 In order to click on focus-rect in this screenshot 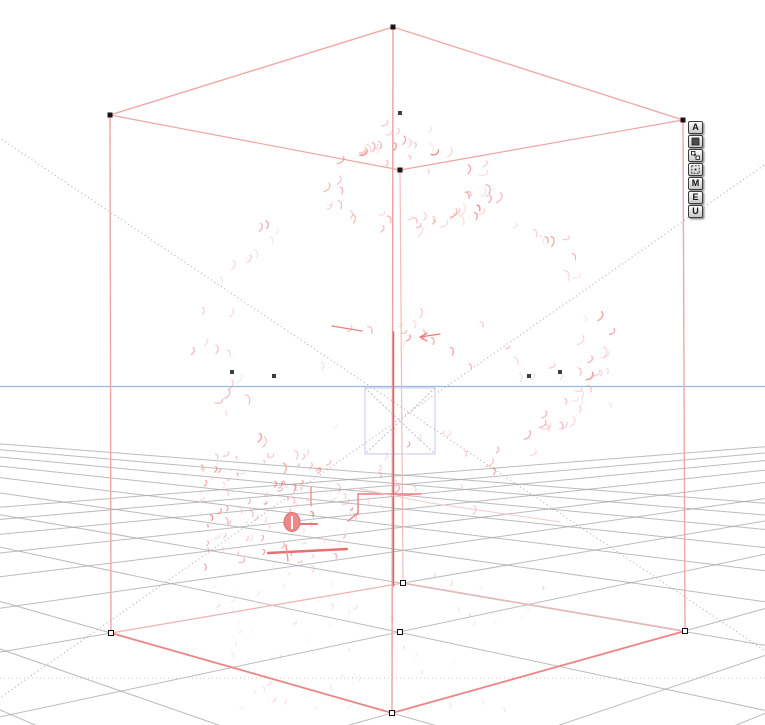, I will do `click(400, 421)`.